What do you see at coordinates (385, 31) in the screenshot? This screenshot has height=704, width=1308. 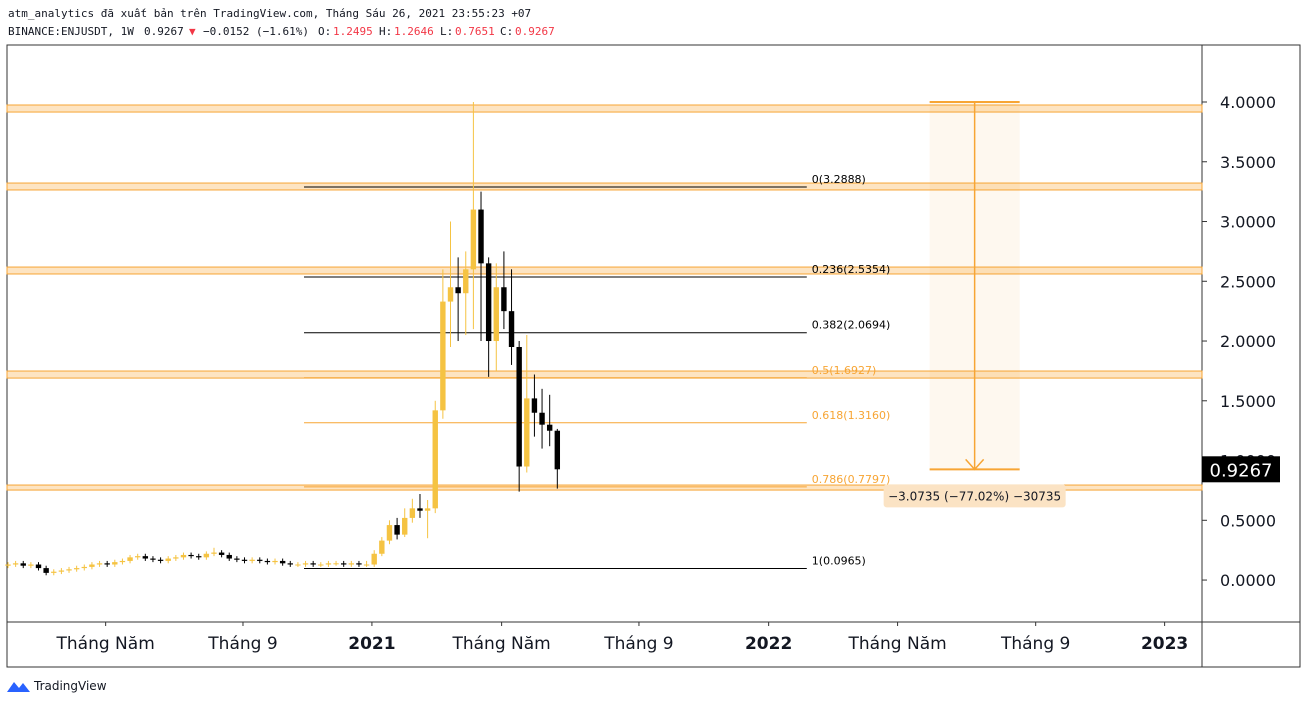 I see `ohlc-prefix: H:` at bounding box center [385, 31].